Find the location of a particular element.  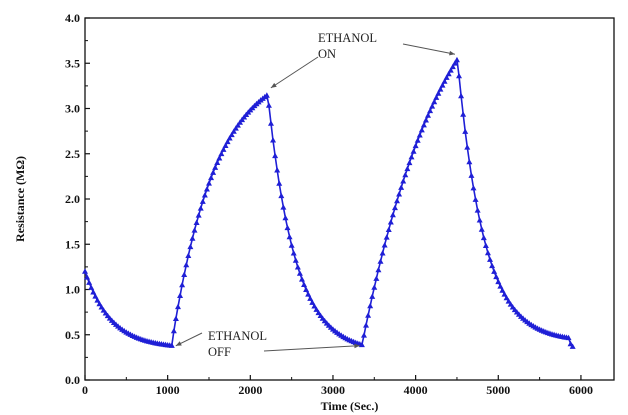

y-tick-label: 0.0 is located at coordinates (72, 380).